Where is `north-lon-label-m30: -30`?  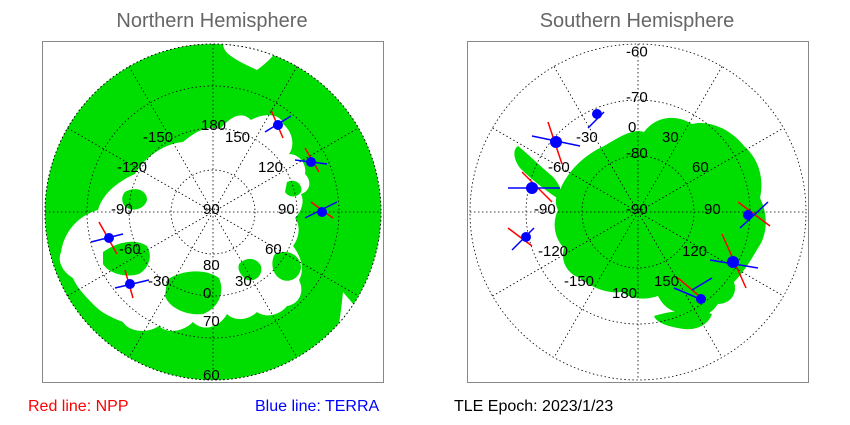 north-lon-label-m30: -30 is located at coordinates (159, 281).